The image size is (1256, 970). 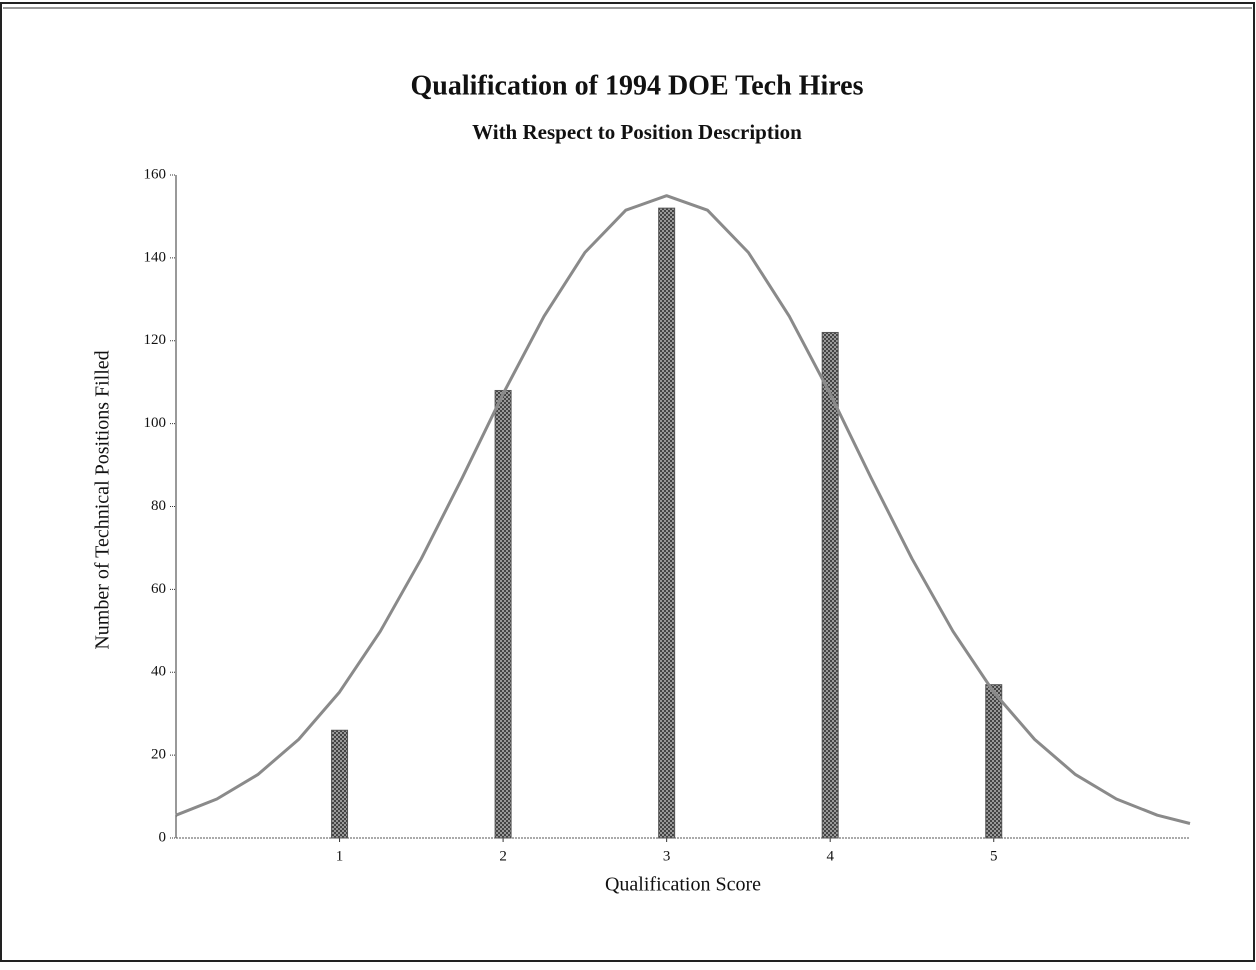 I want to click on y-tick-label: 100, so click(x=155, y=423).